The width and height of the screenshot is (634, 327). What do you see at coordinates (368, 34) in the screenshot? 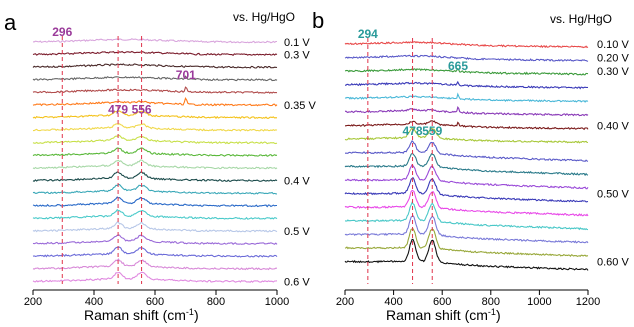
I see `peak-label: 294` at bounding box center [368, 34].